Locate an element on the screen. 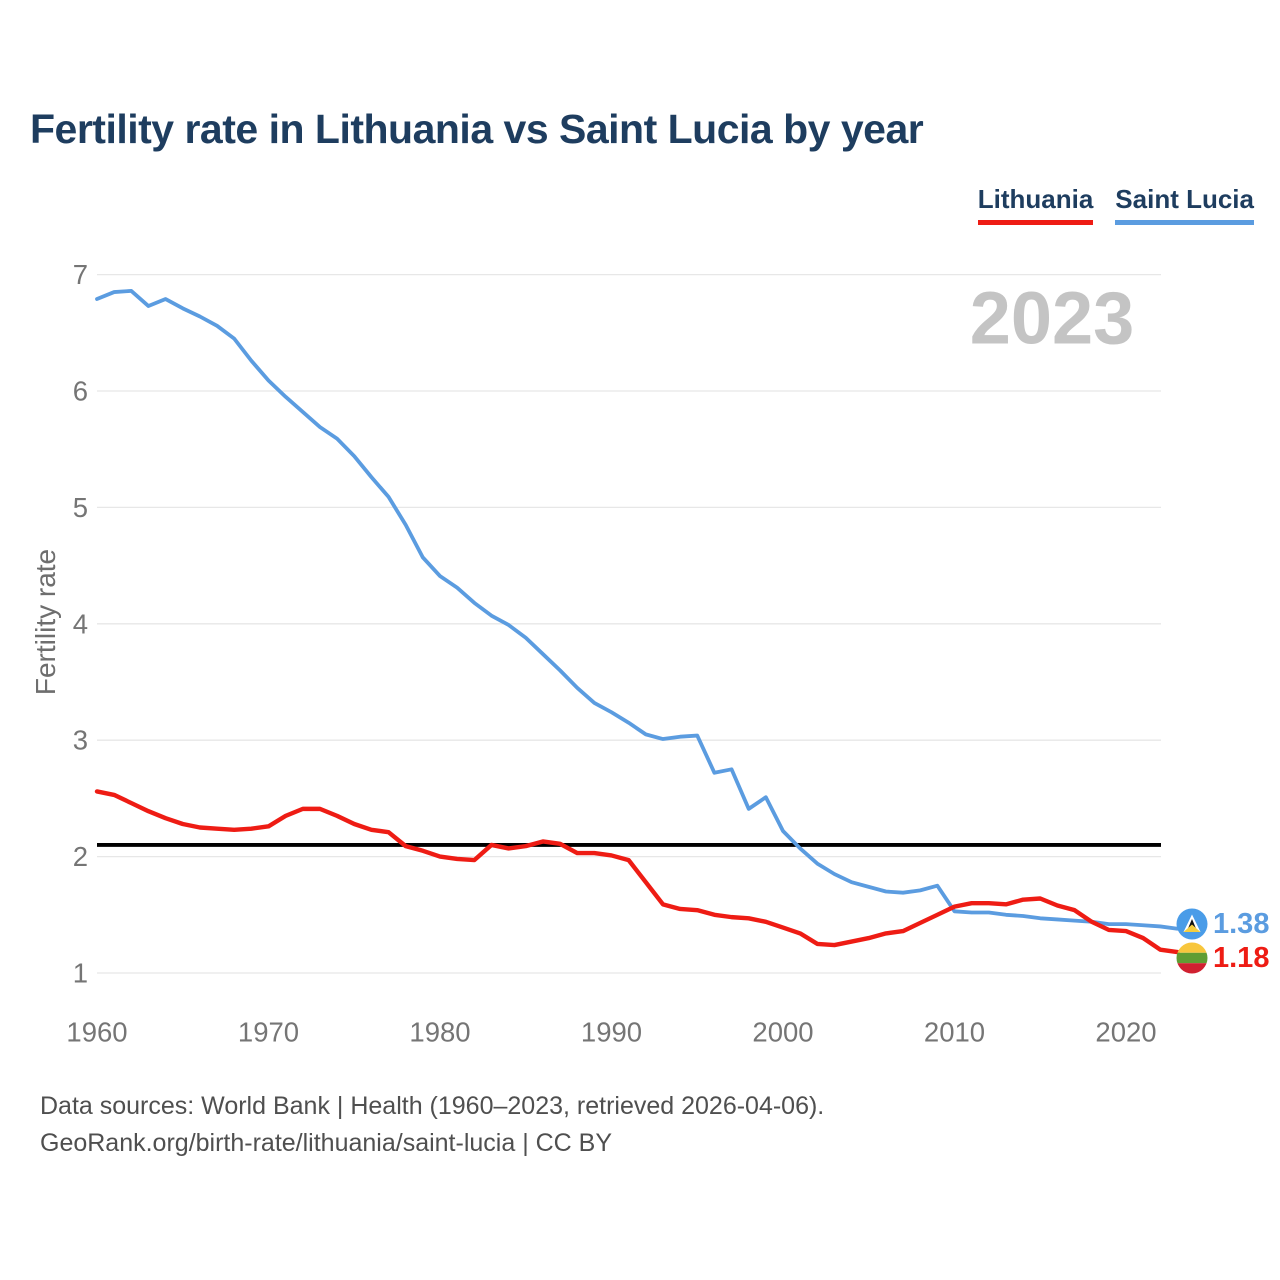  legend: Lithuania Saint Lucia is located at coordinates (1115, 204).